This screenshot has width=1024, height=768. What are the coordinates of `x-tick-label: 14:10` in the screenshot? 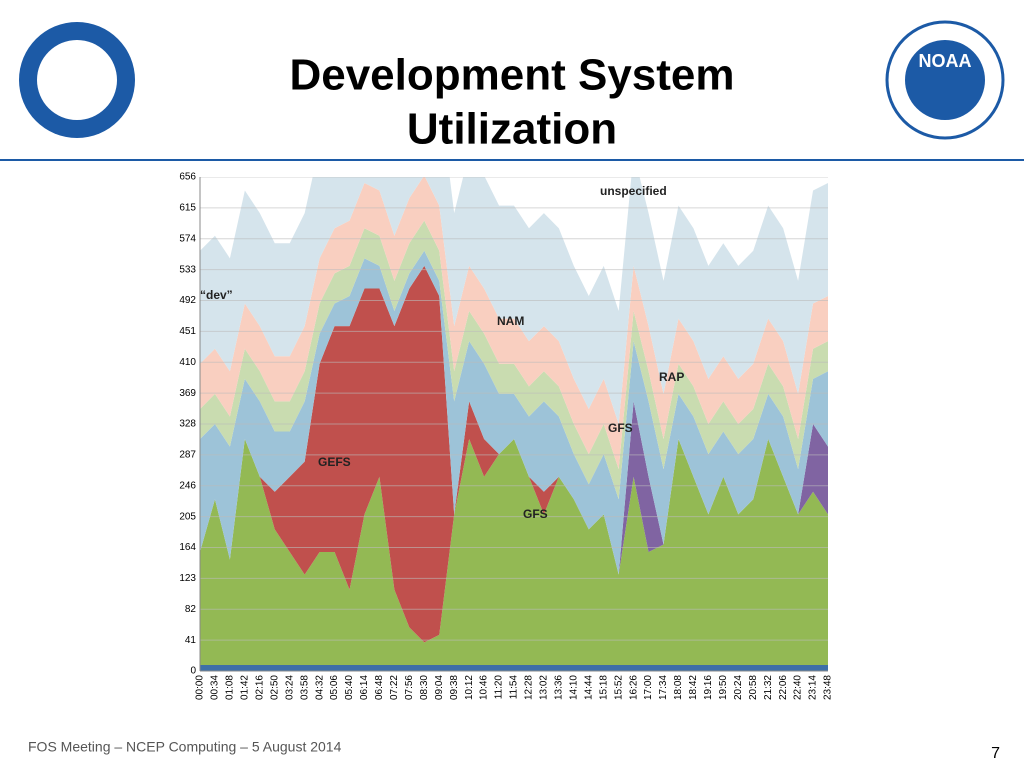 It's located at (573, 687).